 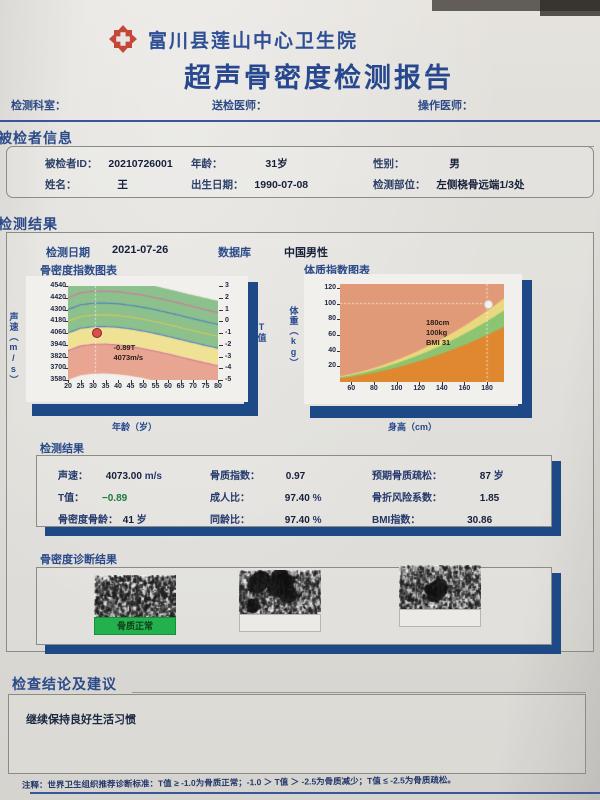 What do you see at coordinates (58, 368) in the screenshot?
I see `bmd-y-tick: 3700` at bounding box center [58, 368].